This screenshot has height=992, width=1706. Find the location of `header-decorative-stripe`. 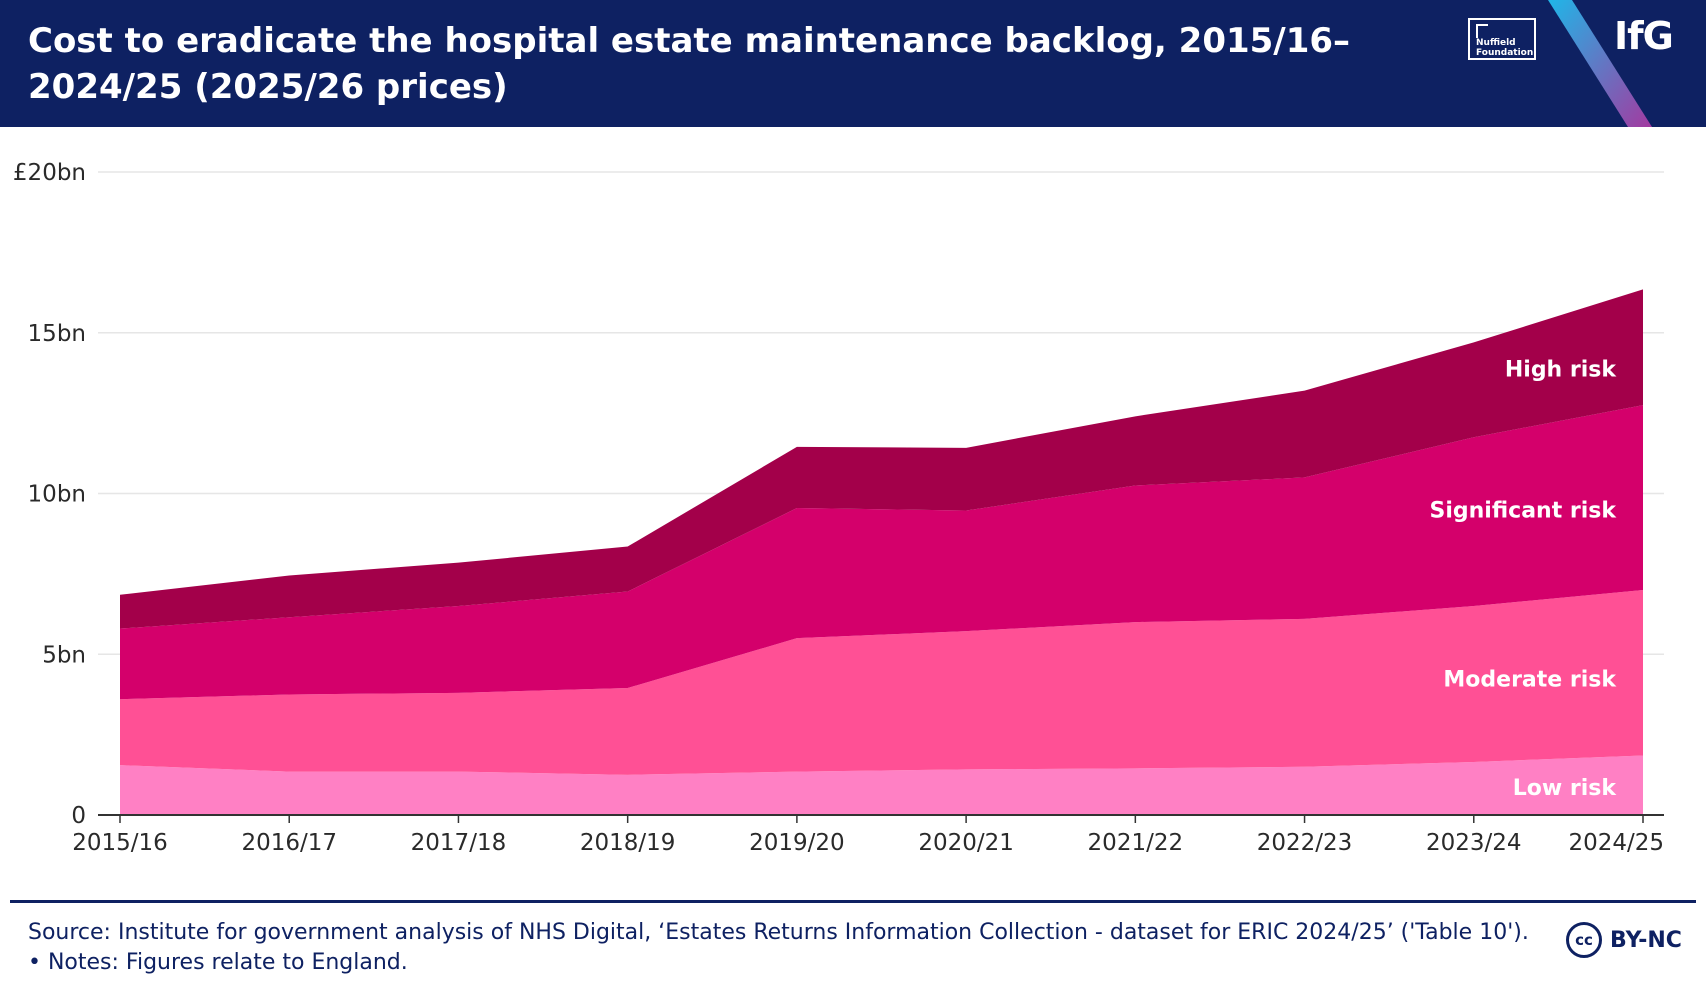

header-decorative-stripe is located at coordinates (1600, 63).